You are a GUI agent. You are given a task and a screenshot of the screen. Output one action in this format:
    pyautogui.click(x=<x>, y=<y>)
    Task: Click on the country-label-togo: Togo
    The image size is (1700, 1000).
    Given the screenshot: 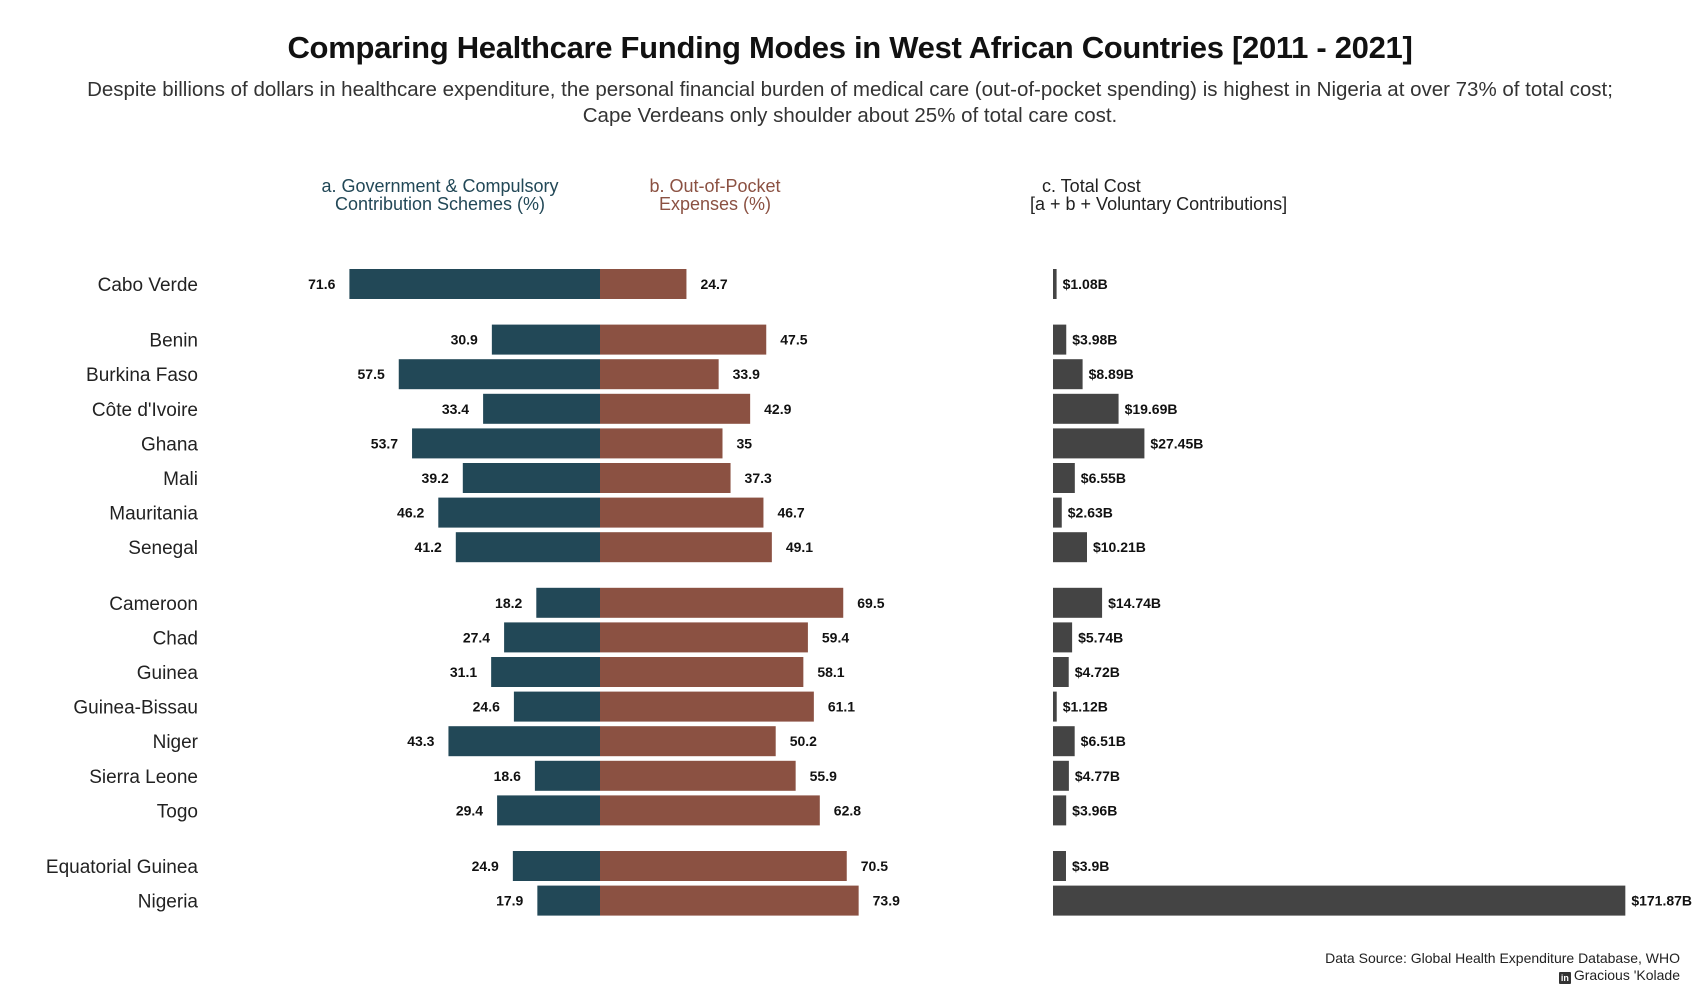 What is the action you would take?
    pyautogui.click(x=177, y=811)
    